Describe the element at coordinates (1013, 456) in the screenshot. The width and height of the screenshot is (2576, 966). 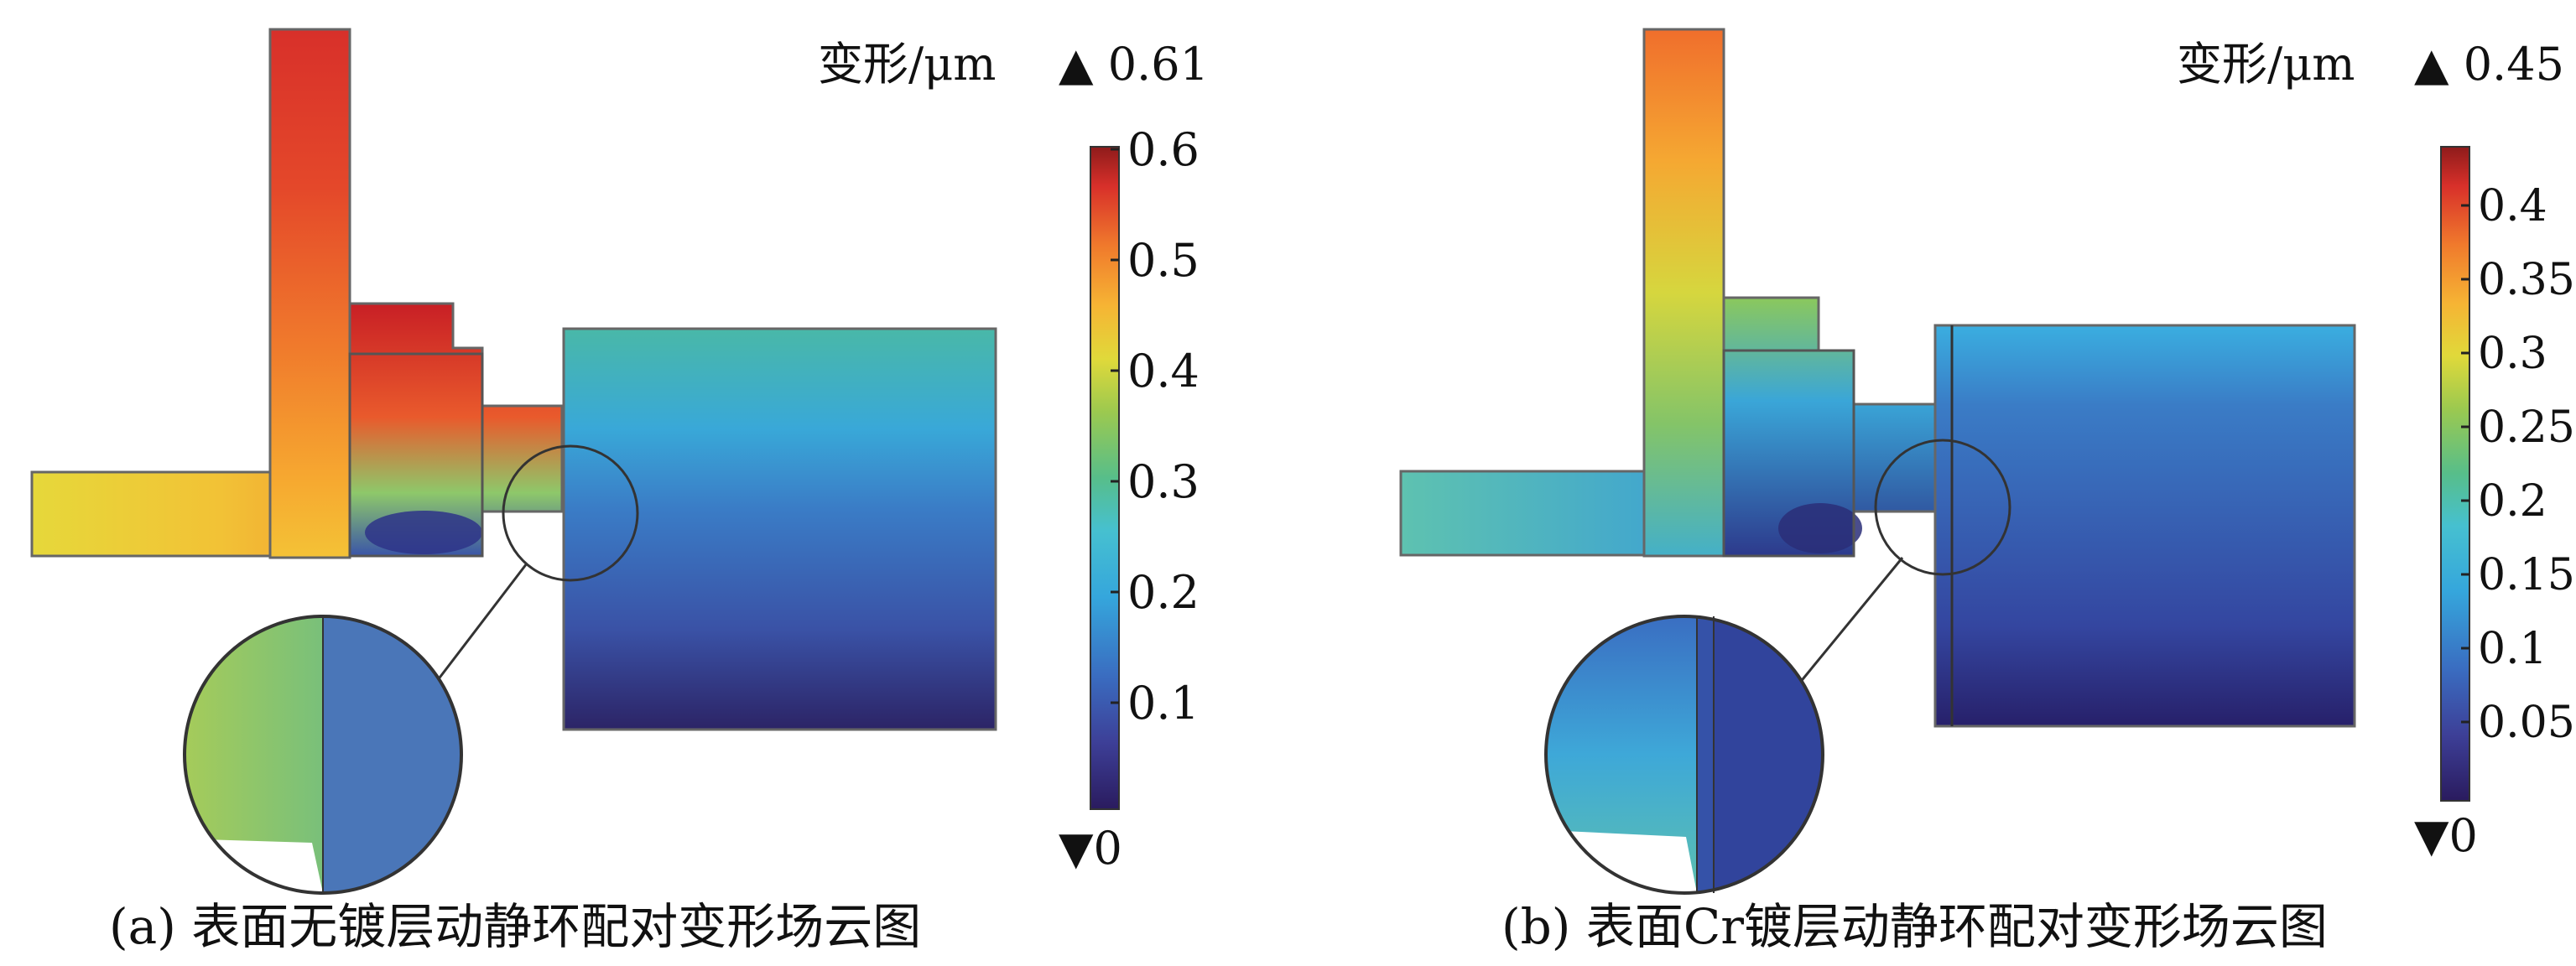
I see `colorbar-a: 变形/μm ▲ 0.61 0.6 0.5 0.4 0.3 0.2 0.1 ▼0` at that location.